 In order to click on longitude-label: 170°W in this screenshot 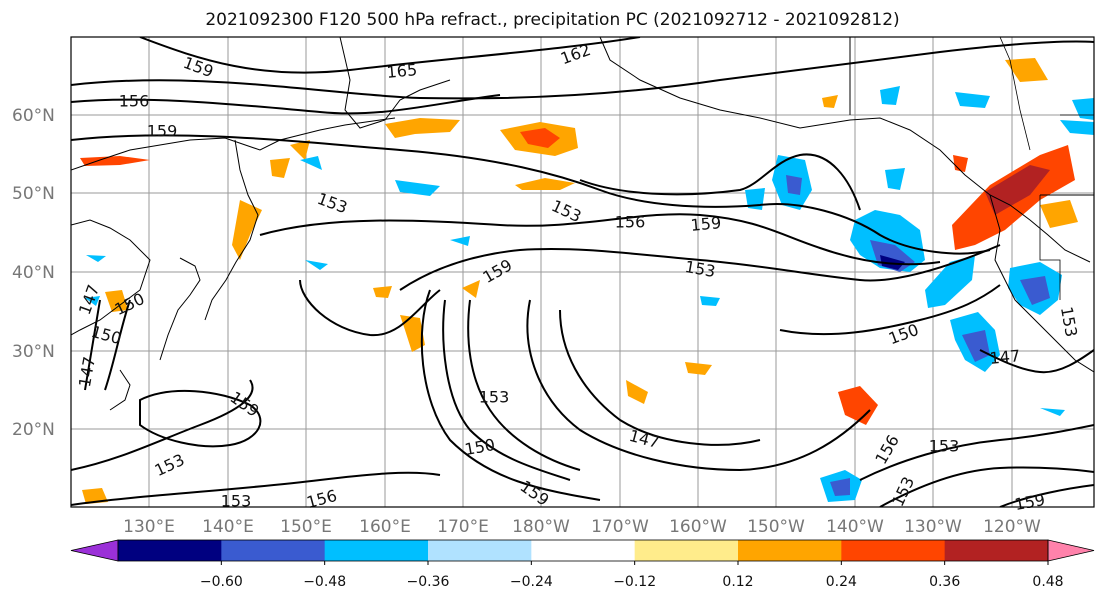, I will do `click(620, 527)`.